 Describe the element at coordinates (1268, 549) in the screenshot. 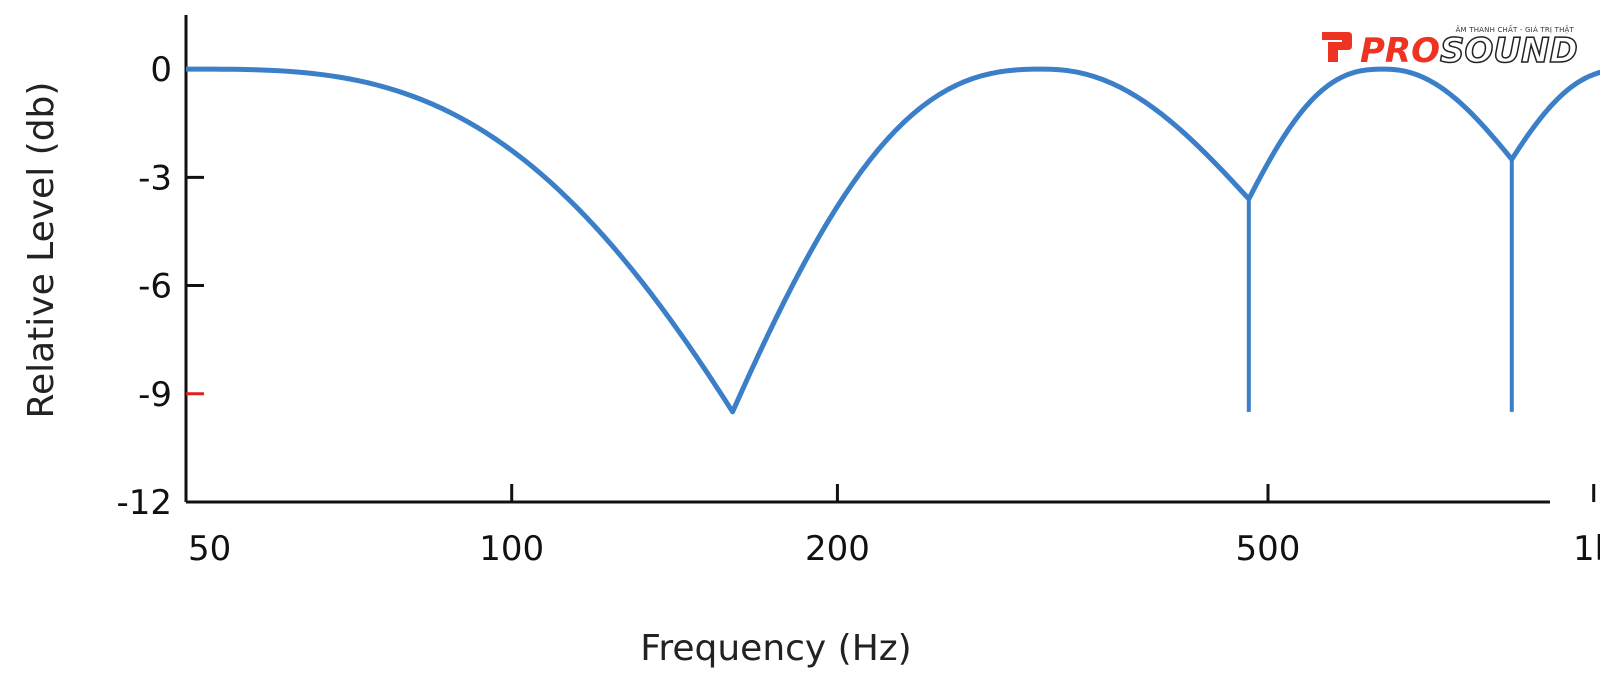

I see `x-tick-label: 500` at that location.